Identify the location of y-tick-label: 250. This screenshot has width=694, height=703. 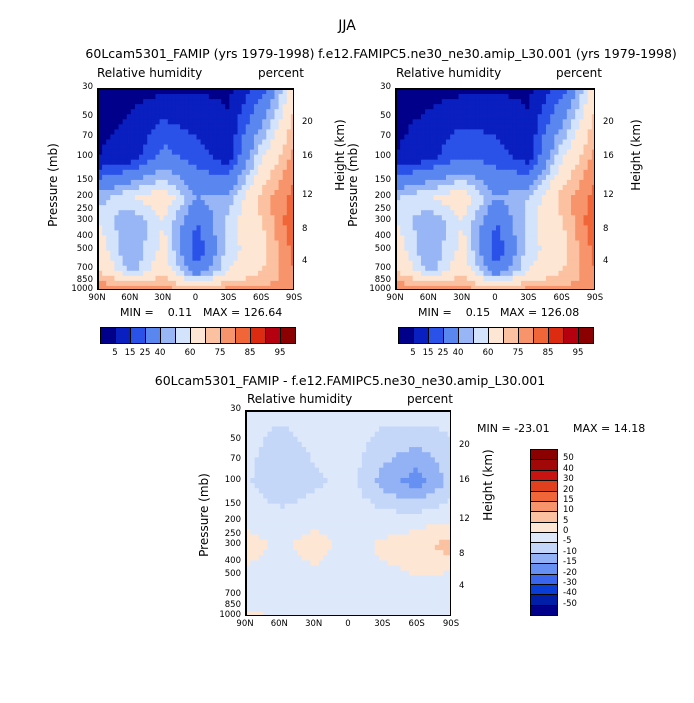
(382, 209).